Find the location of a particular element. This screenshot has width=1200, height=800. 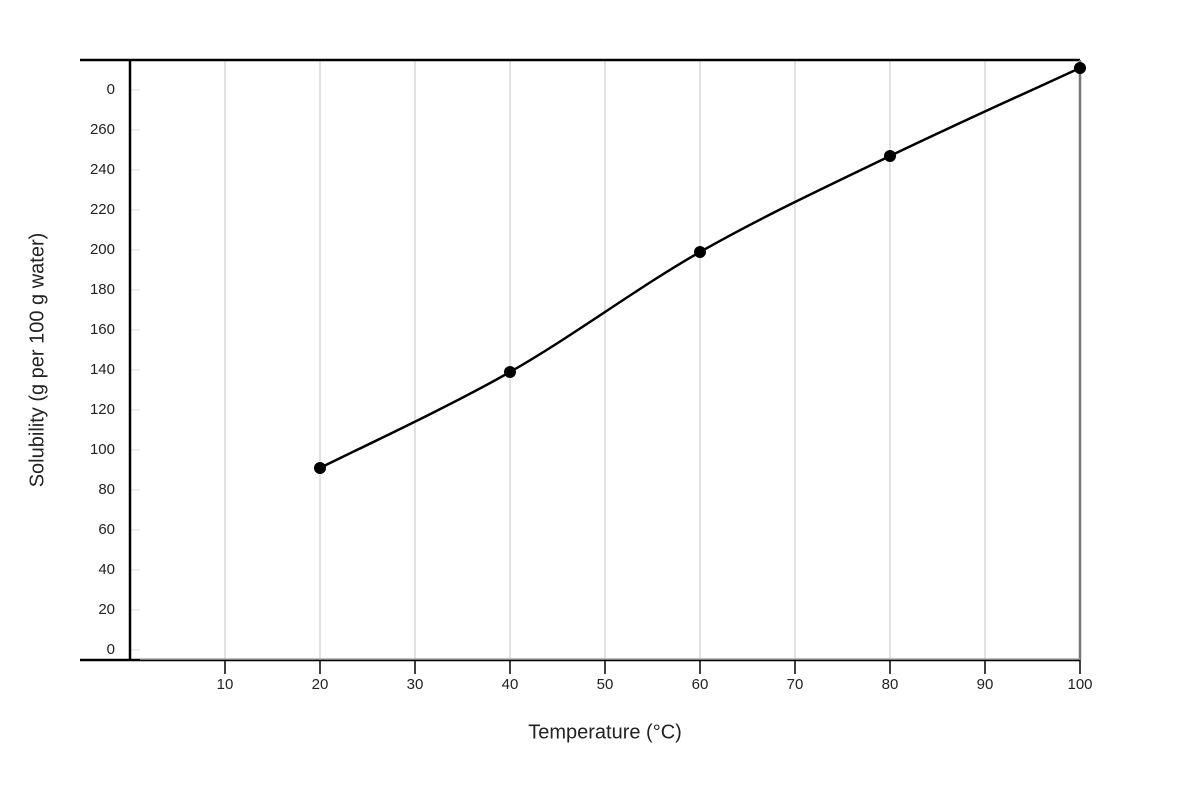

y-tick-label: 220 is located at coordinates (102, 209).